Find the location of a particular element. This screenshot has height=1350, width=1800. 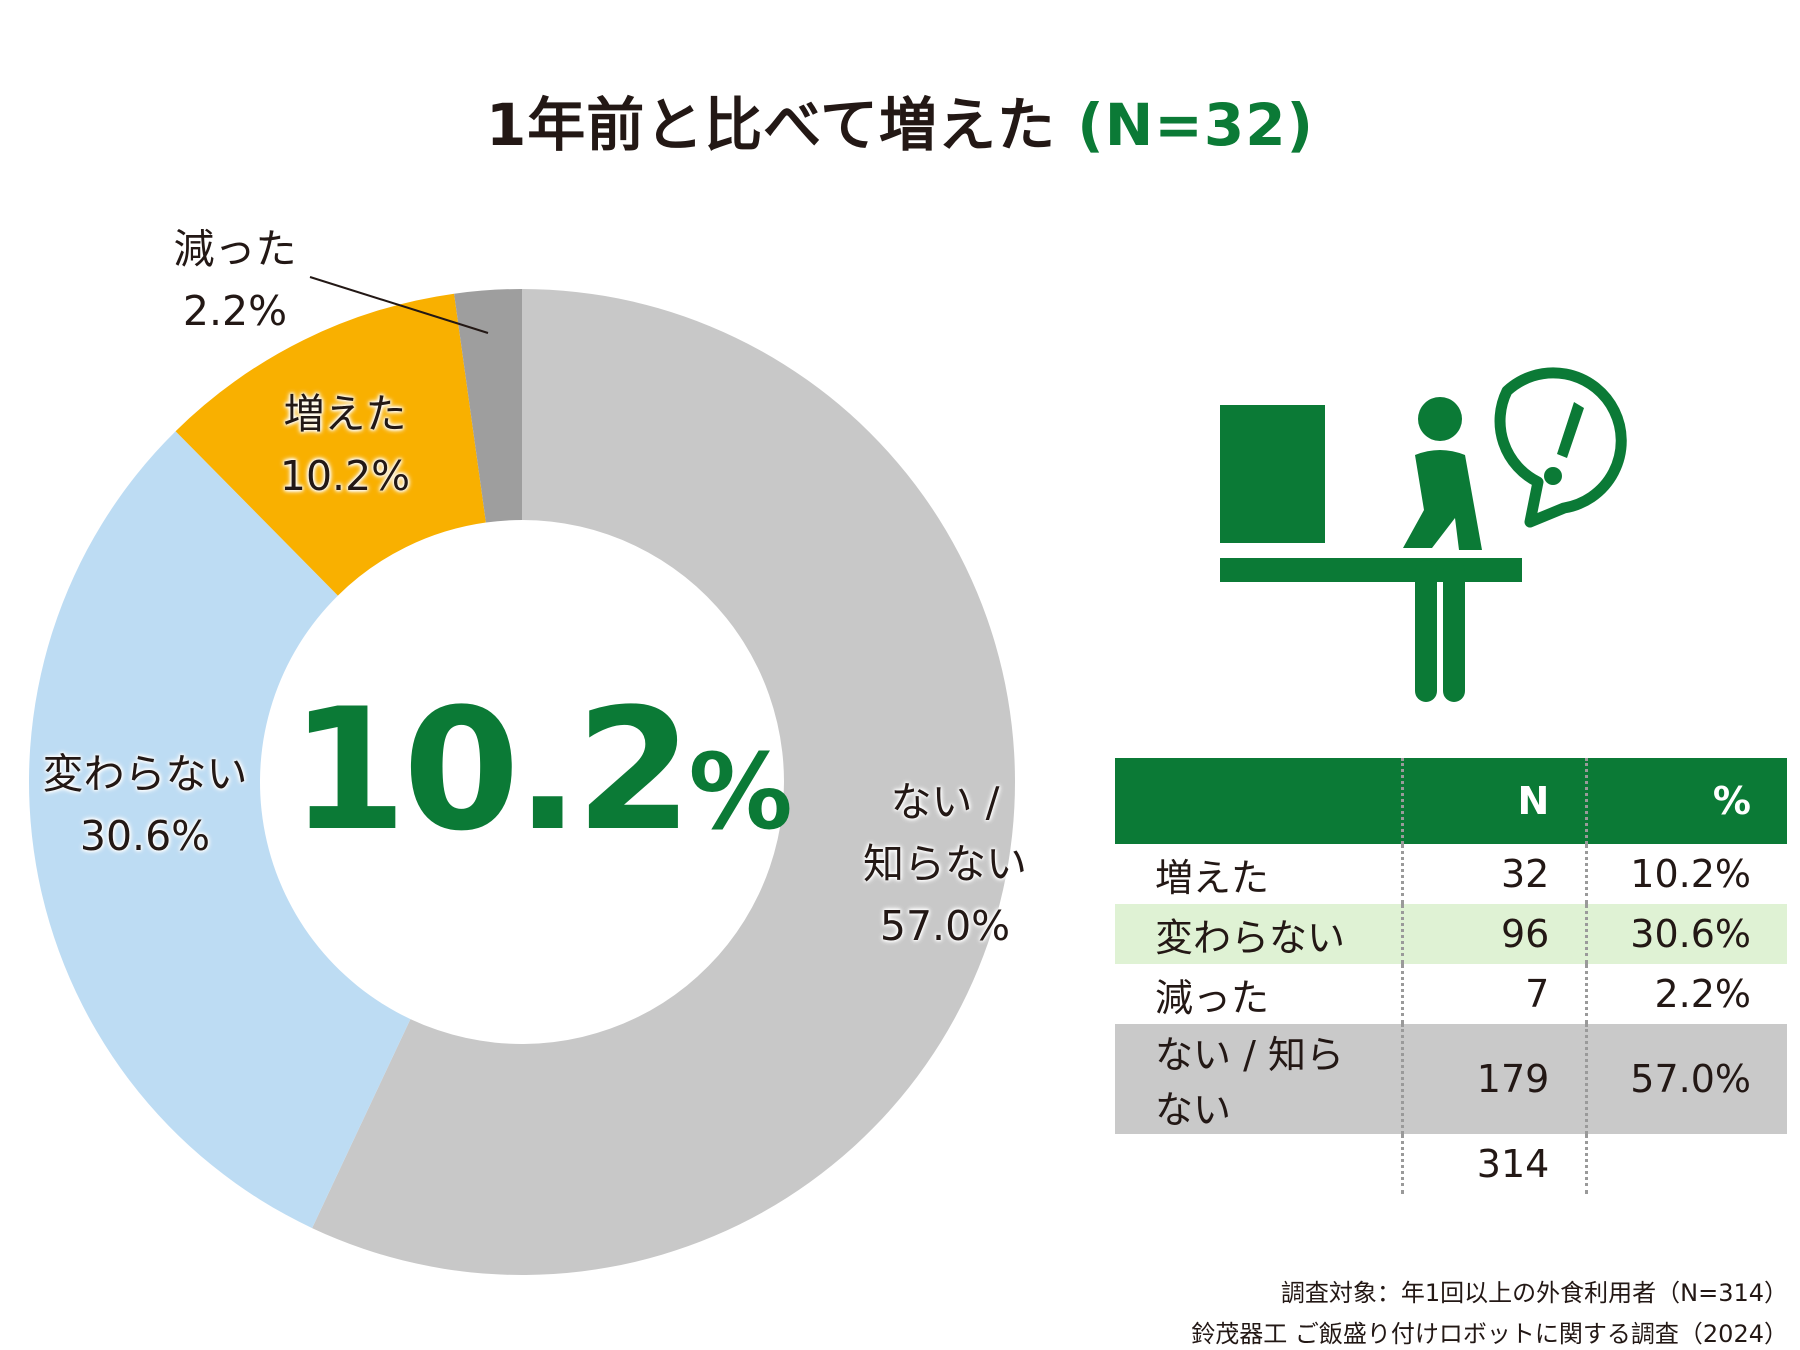

table-row: ない / 知らない 179 57.0% is located at coordinates (1451, 1079).